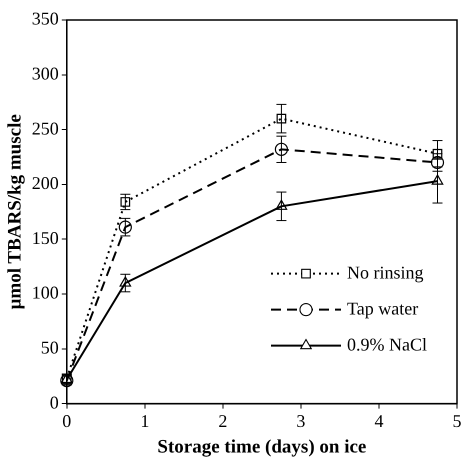 This screenshot has height=461, width=465. I want to click on x-tick-label: 0, so click(67, 421).